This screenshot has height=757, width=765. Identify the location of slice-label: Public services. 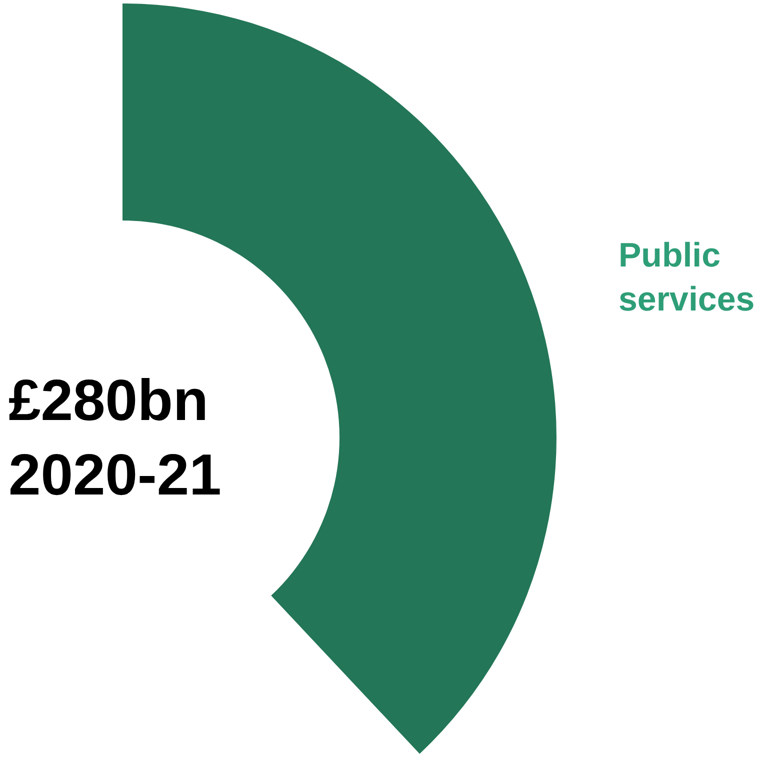
(686, 277).